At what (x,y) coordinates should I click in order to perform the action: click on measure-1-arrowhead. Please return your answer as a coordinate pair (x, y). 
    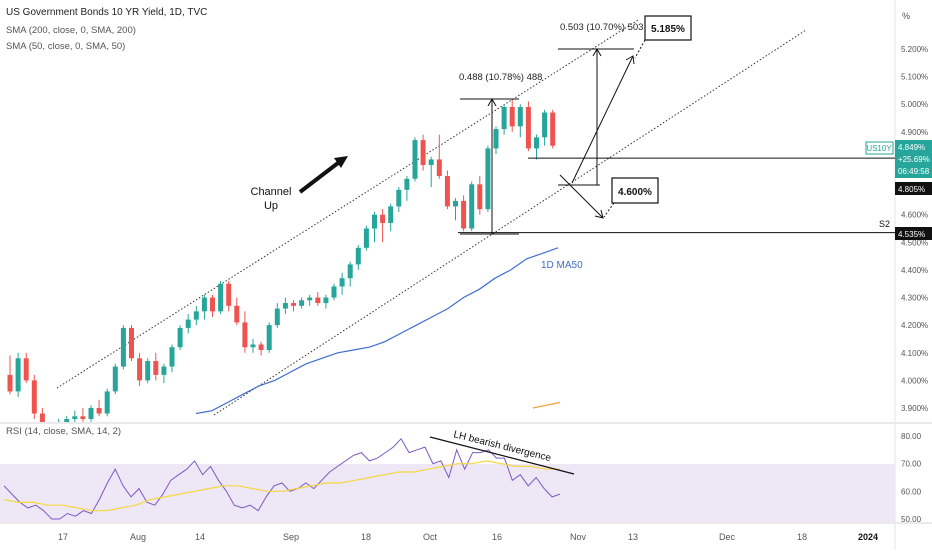
    Looking at the image, I should click on (492, 102).